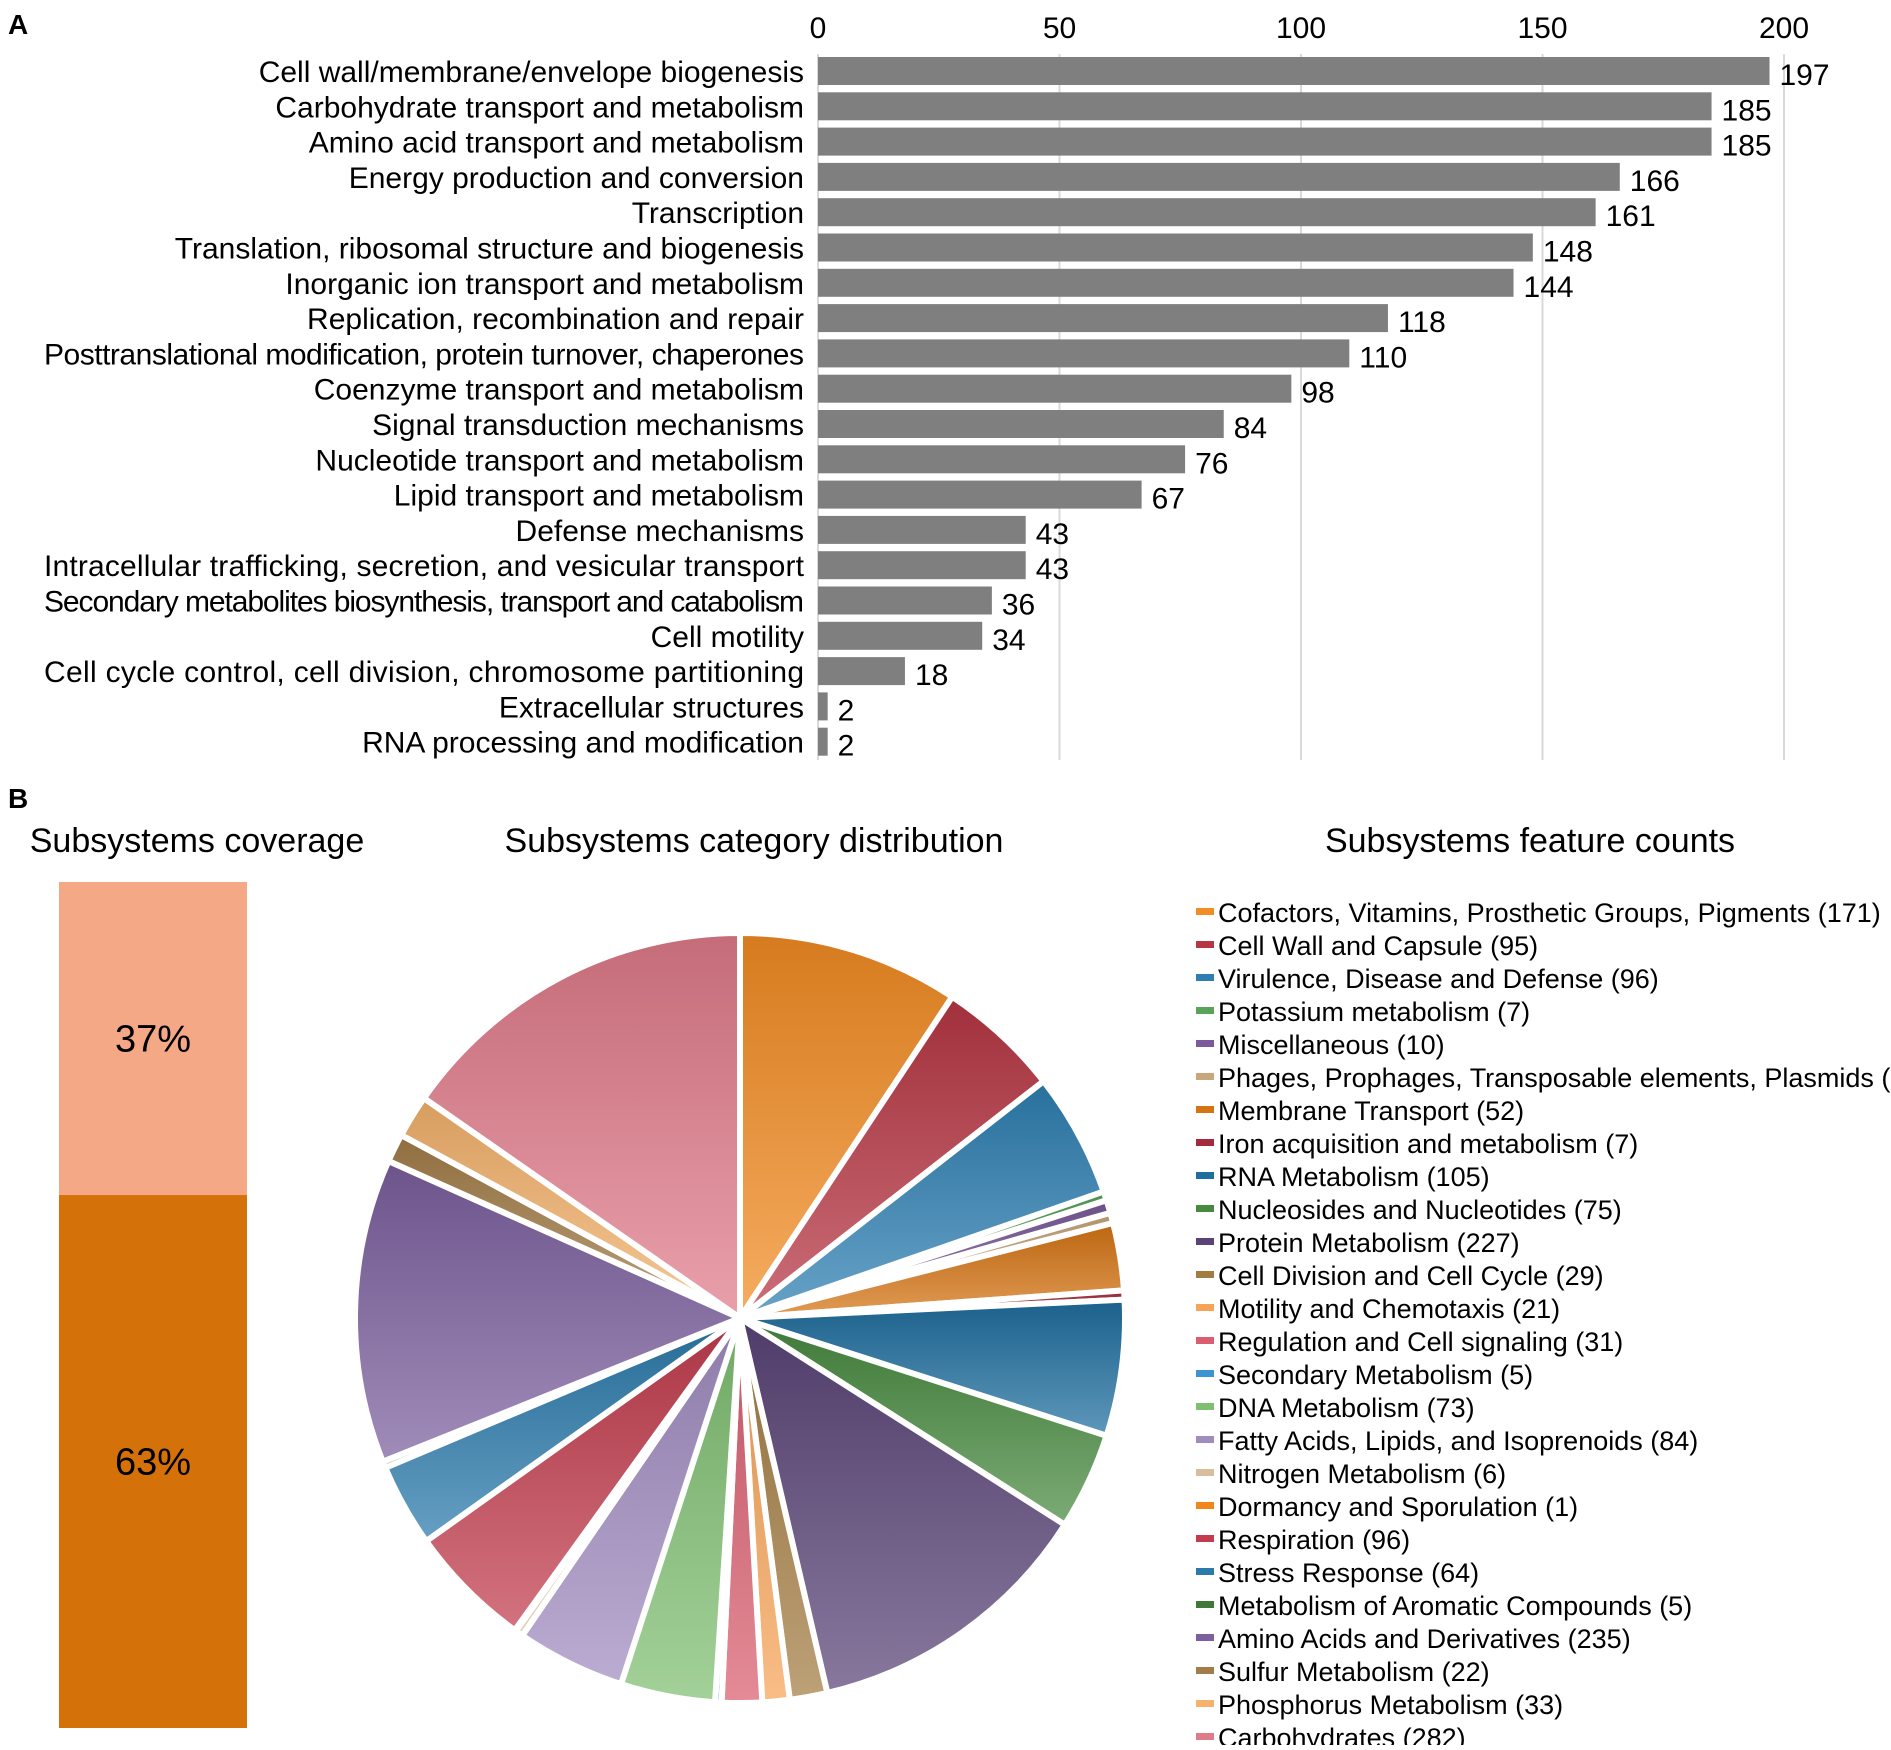 The width and height of the screenshot is (1891, 1750). What do you see at coordinates (559, 460) in the screenshot?
I see `category-label: Nucleotide transport and metabolism` at bounding box center [559, 460].